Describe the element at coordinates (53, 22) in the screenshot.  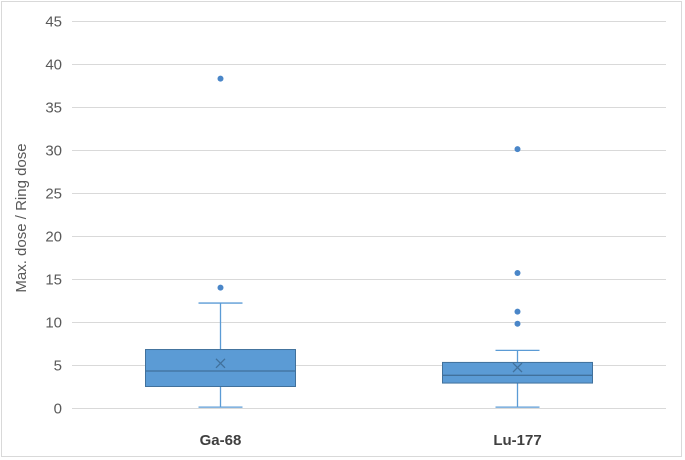
I see `y-tick-label: 45` at that location.